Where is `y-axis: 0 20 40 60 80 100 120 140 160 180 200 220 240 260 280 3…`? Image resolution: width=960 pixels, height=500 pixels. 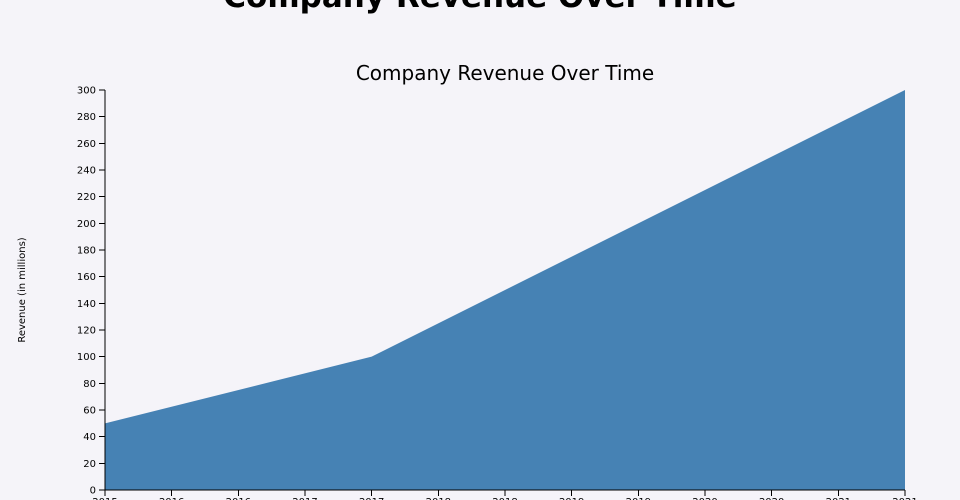 y-axis: 0 20 40 60 80 100 120 140 160 180 200 220 240 260 280 3… is located at coordinates (91, 291).